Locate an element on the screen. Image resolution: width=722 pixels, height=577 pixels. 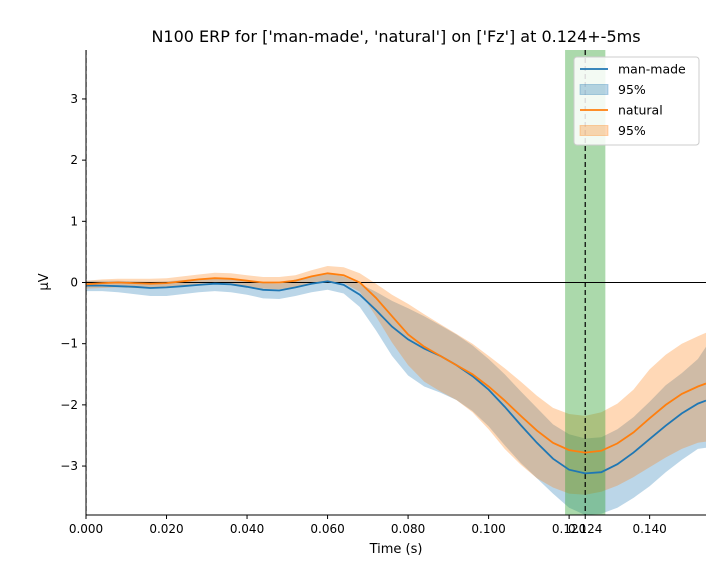
x-tick-label: 0.124 is located at coordinates (585, 529).